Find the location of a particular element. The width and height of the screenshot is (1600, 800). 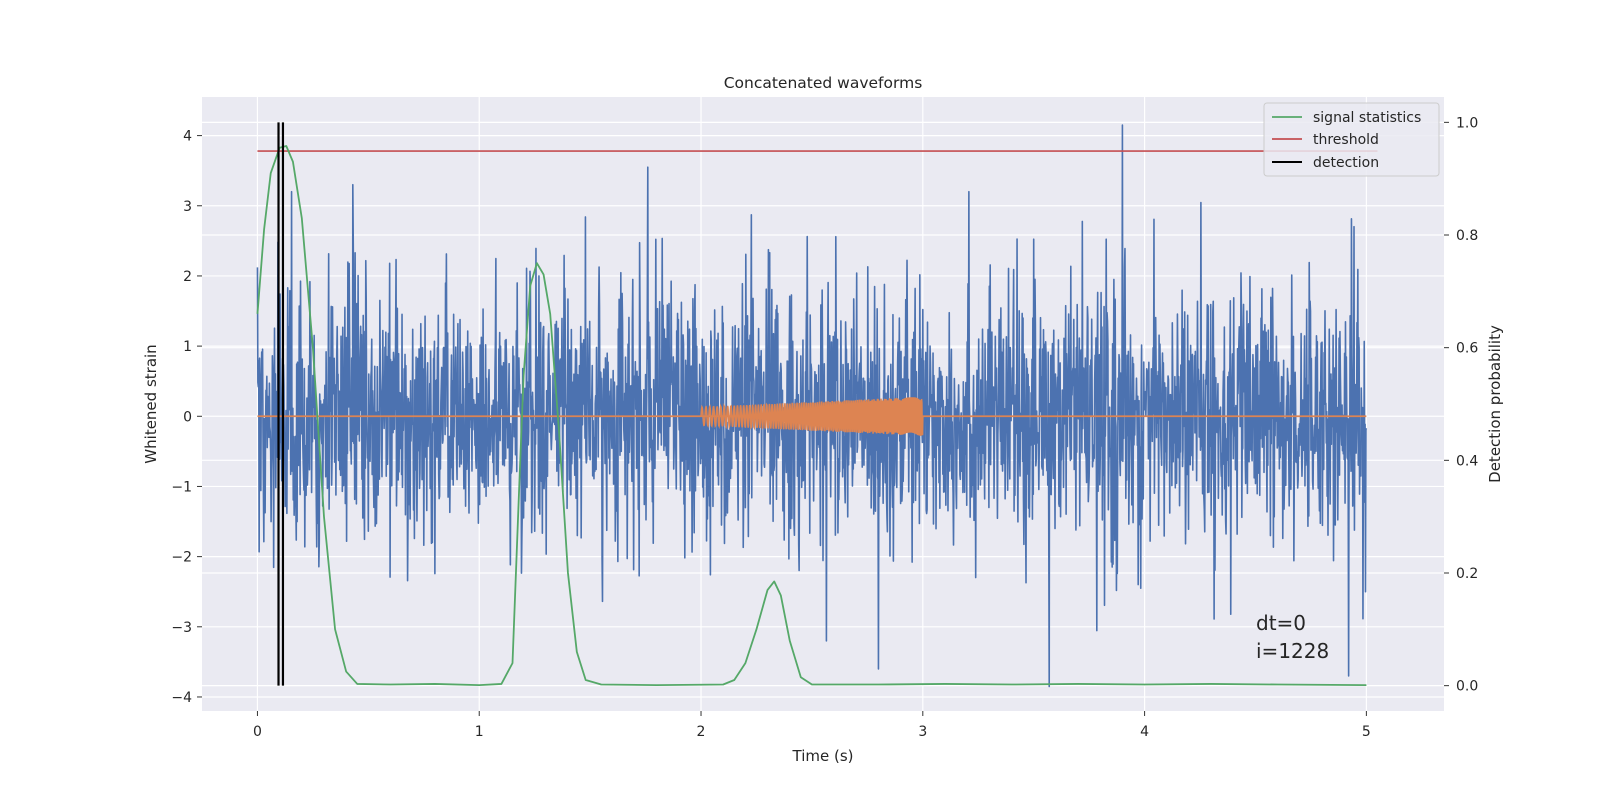

y-tick-label: 0 is located at coordinates (187, 417).